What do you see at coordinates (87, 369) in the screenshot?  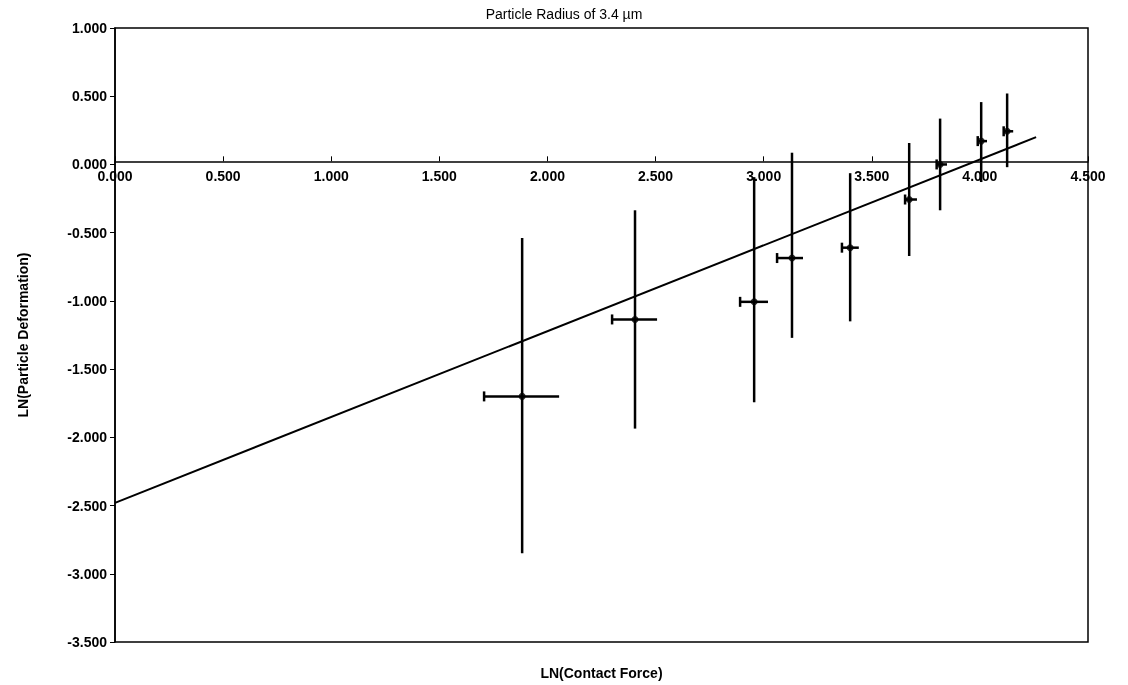 I see `y-tick-label: -1.500` at bounding box center [87, 369].